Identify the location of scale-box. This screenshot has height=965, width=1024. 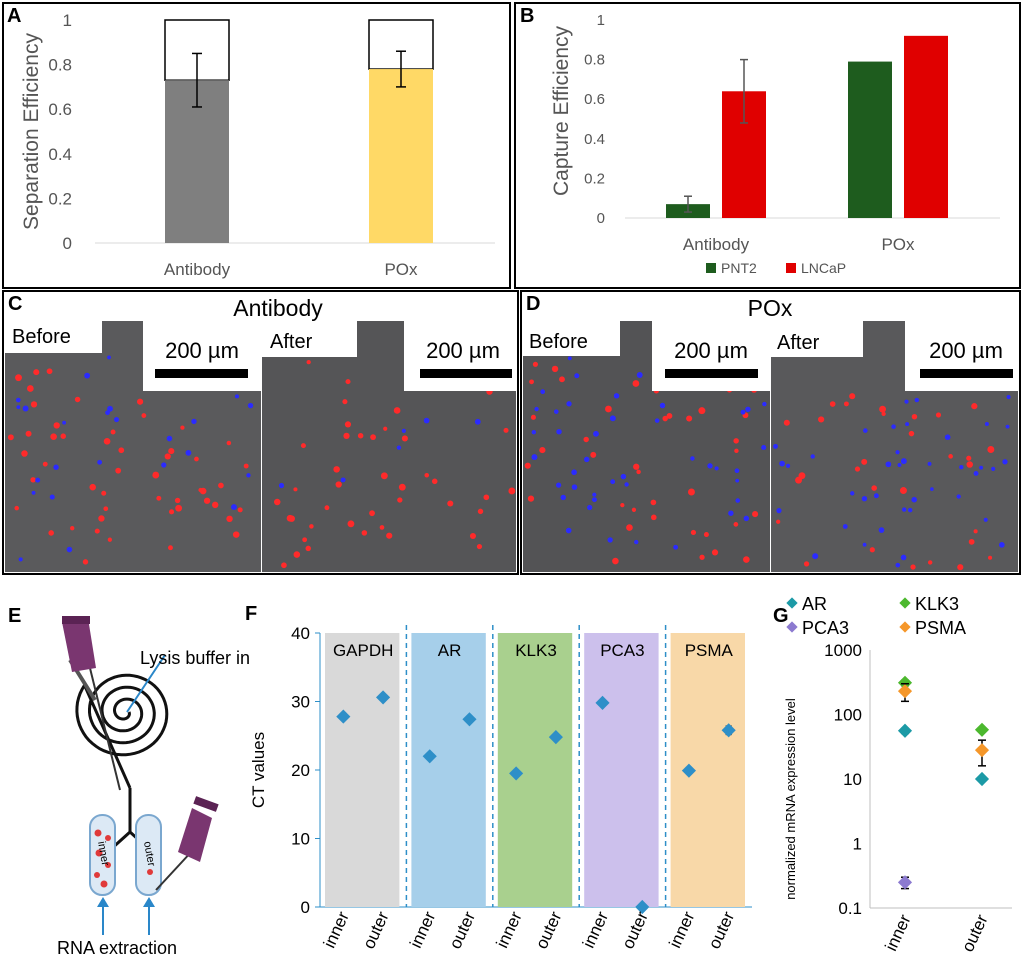
(711, 356).